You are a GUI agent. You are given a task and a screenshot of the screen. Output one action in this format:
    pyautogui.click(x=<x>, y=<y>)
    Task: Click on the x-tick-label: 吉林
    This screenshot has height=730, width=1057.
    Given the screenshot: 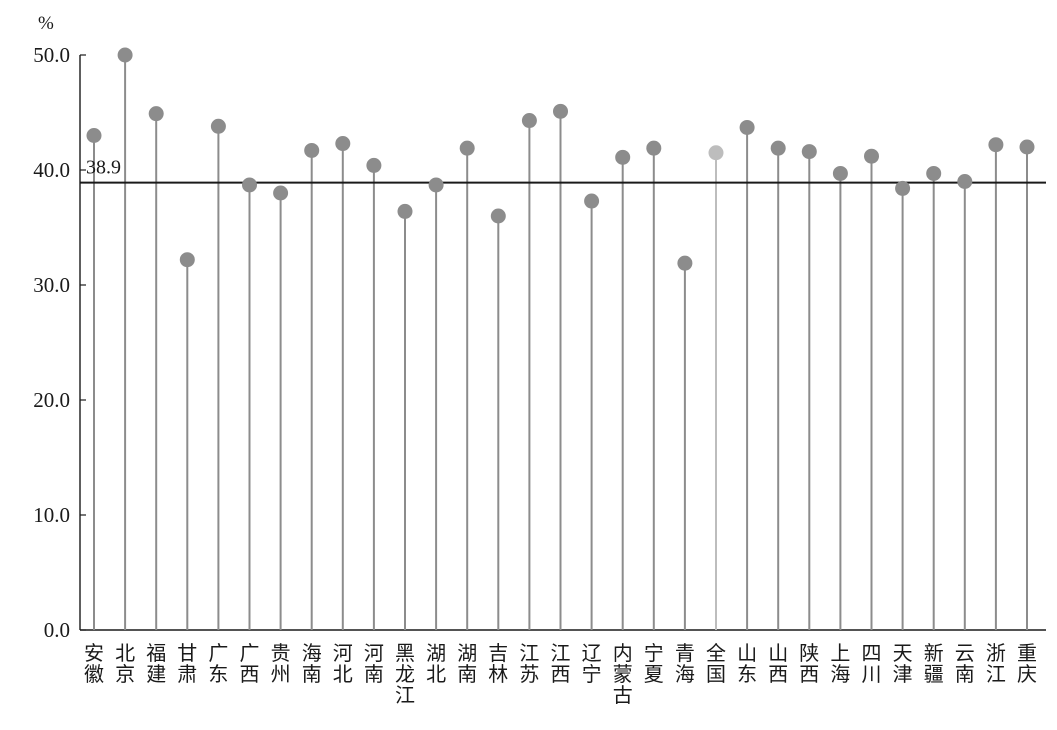 What is the action you would take?
    pyautogui.click(x=498, y=664)
    